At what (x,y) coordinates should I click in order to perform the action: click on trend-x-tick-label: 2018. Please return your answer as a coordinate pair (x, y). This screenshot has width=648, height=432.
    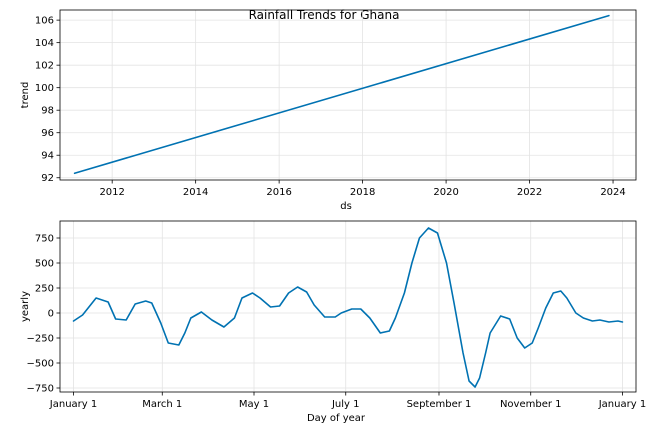
    Looking at the image, I should click on (362, 192).